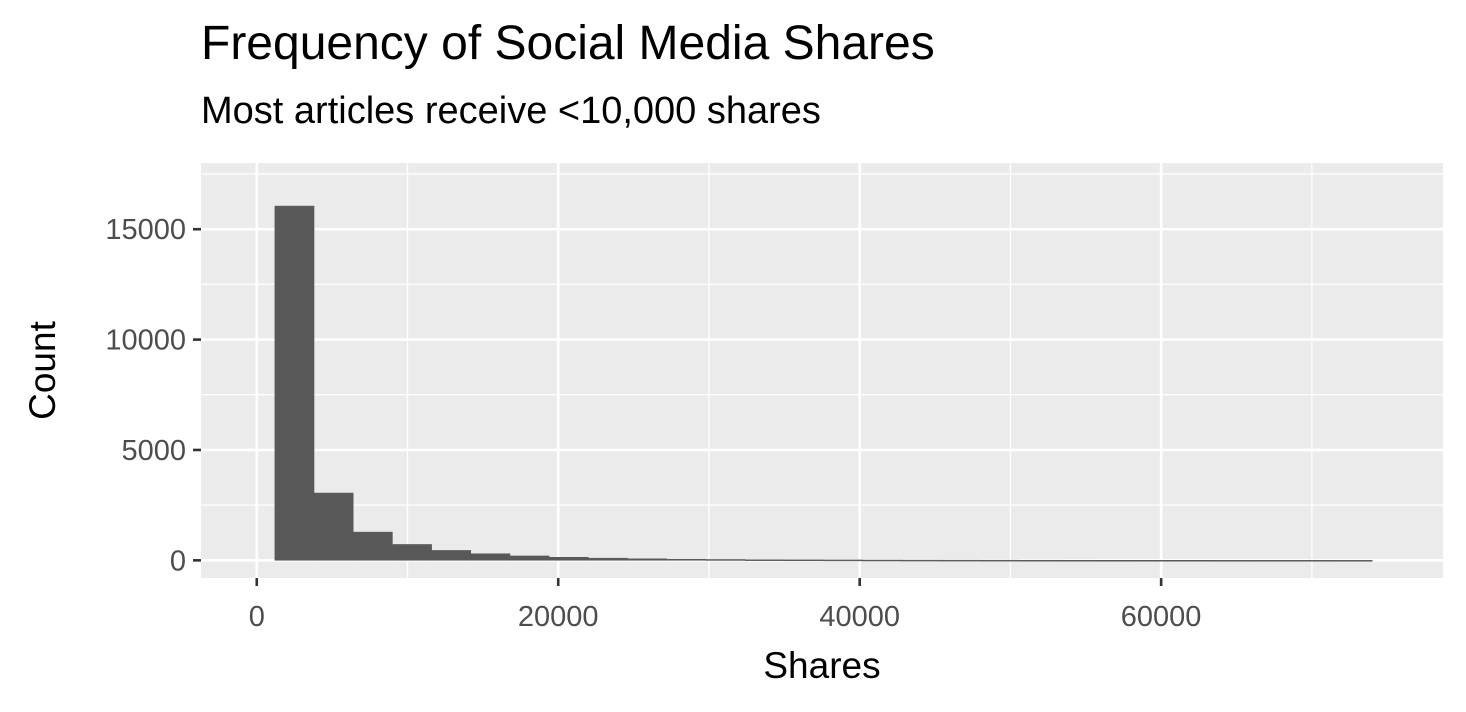  Describe the element at coordinates (821, 665) in the screenshot. I see `x-axis-title: Shares` at that location.